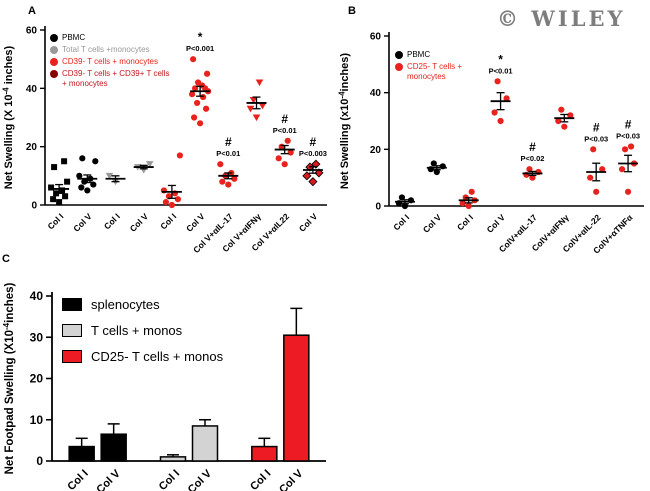 This screenshot has width=650, height=491. What do you see at coordinates (8, 117) in the screenshot?
I see `y-axis-label: Net Swelling (X 10-4 inches)` at bounding box center [8, 117].